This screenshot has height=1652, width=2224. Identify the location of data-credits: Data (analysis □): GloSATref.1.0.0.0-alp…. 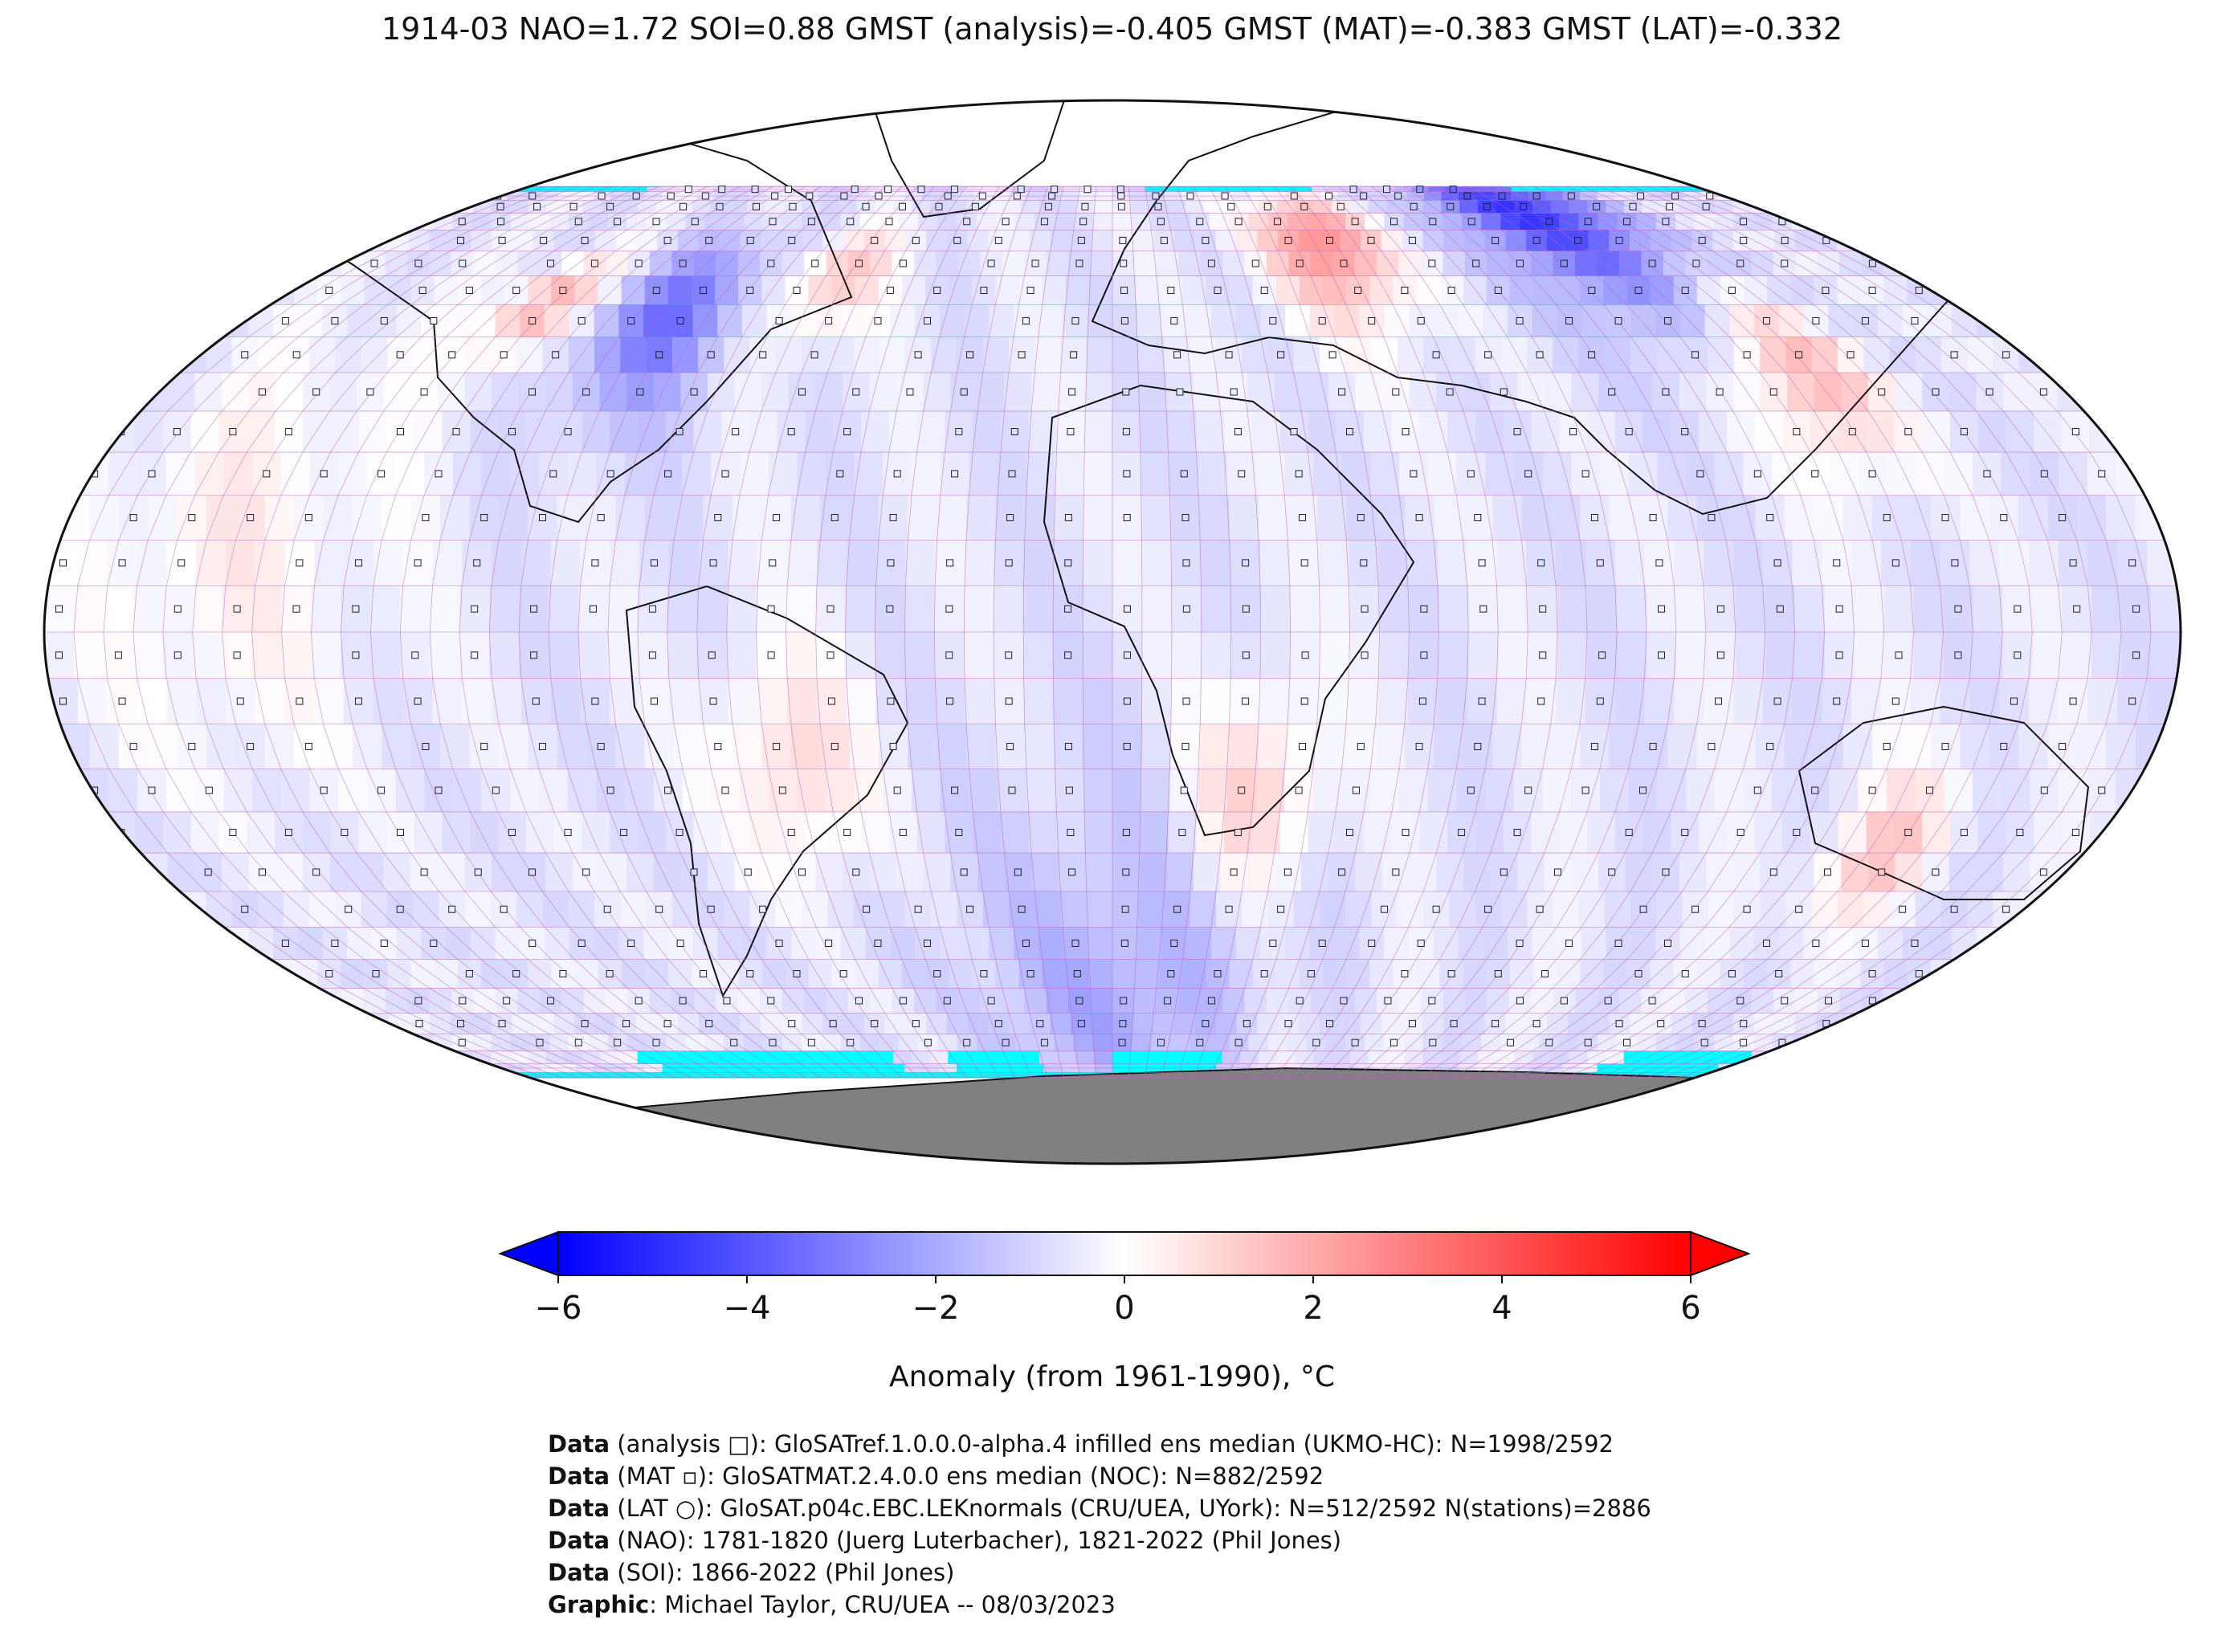
(1099, 1524).